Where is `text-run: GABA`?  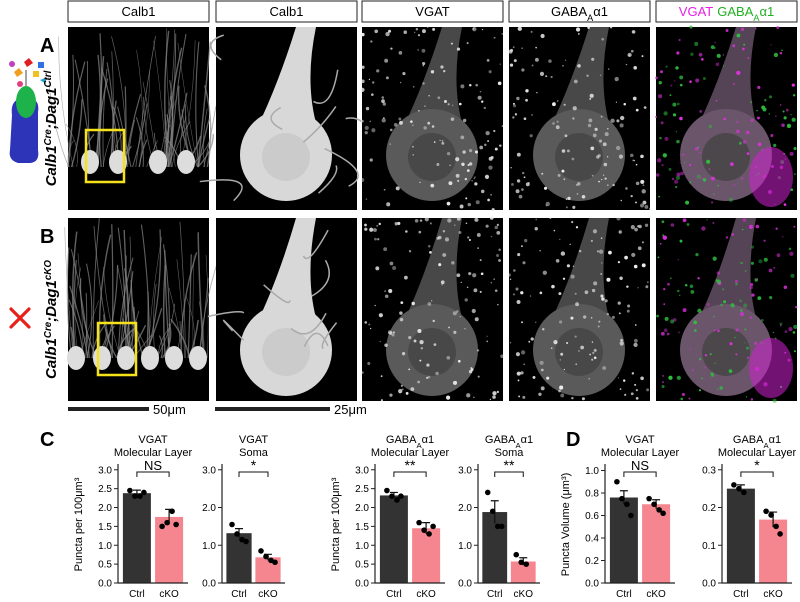
text-run: GABA is located at coordinates (401, 440).